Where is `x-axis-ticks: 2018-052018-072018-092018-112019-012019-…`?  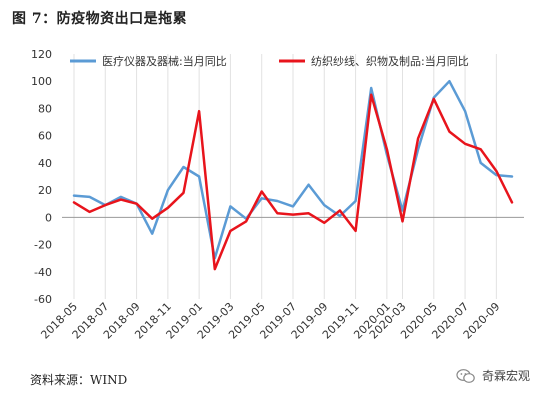 x-axis-ticks: 2018-052018-072018-092018-112019-012019-… is located at coordinates (270, 321).